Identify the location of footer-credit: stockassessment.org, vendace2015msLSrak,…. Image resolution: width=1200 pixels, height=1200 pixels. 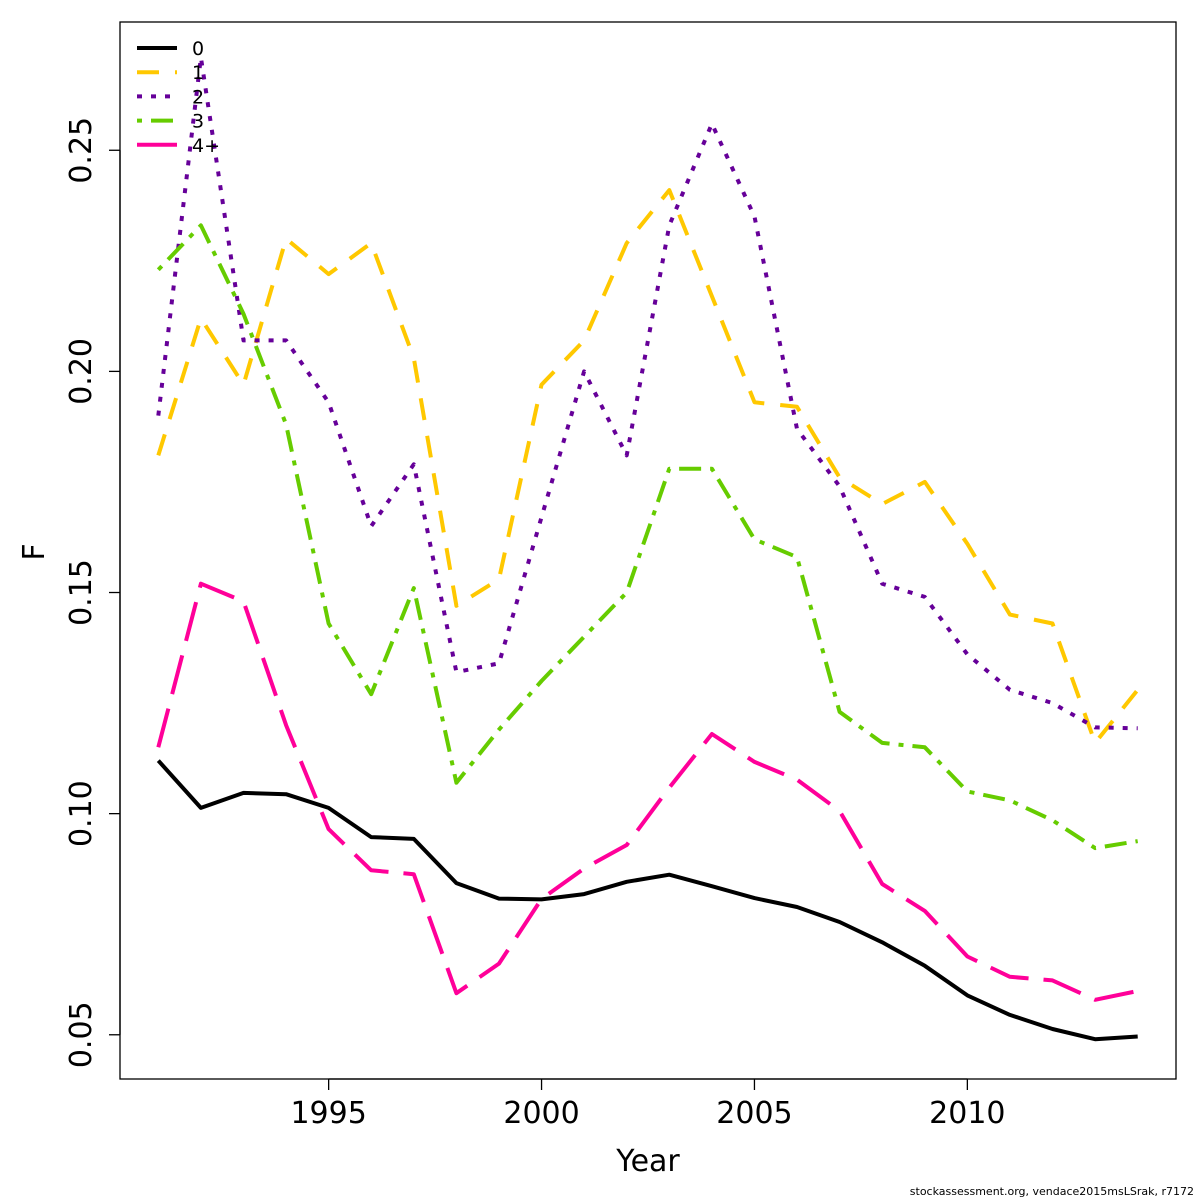
(1051, 1191).